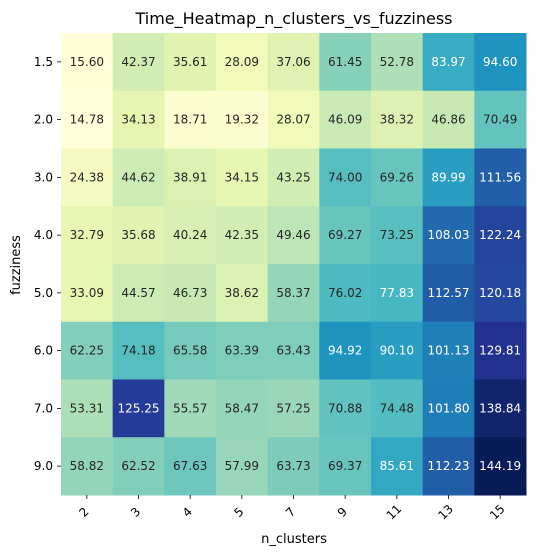 The width and height of the screenshot is (536, 556). I want to click on x-tick-label: 13, so click(445, 512).